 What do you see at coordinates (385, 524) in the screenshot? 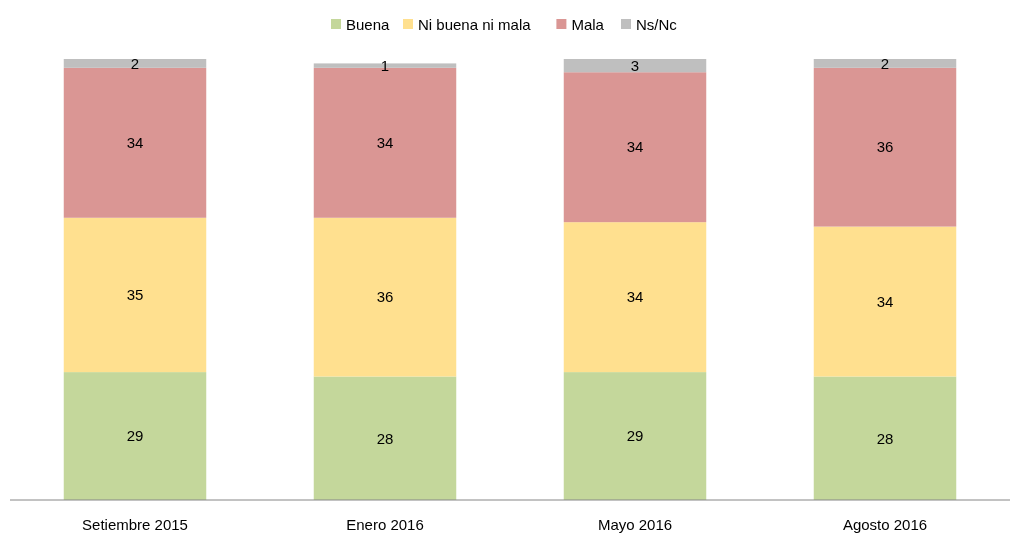
I see `x-tick-label: Enero 2016` at bounding box center [385, 524].